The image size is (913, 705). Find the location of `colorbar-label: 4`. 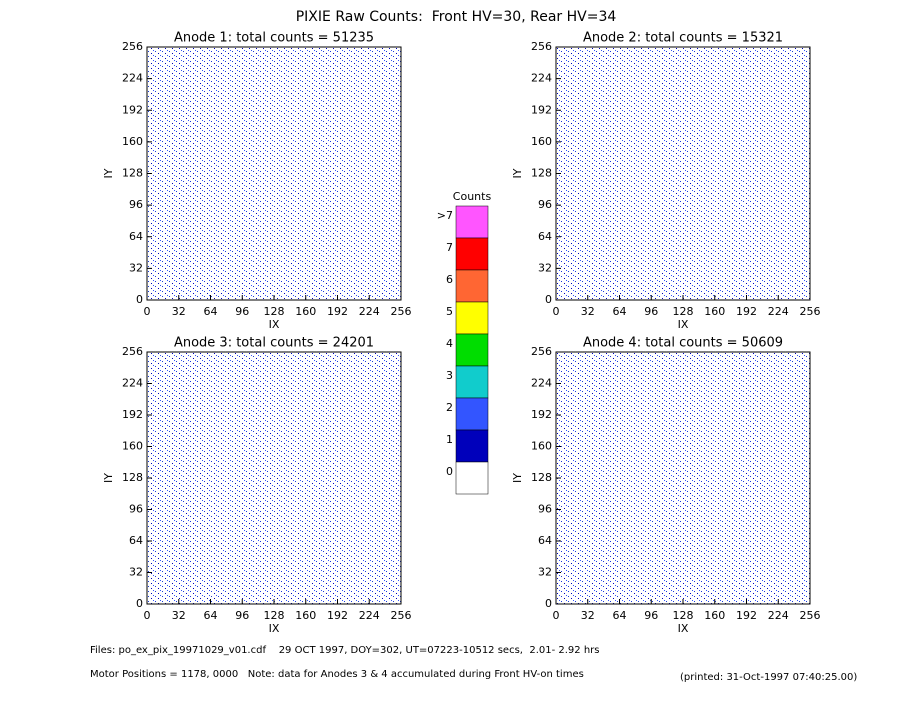

colorbar-label: 4 is located at coordinates (449, 343).